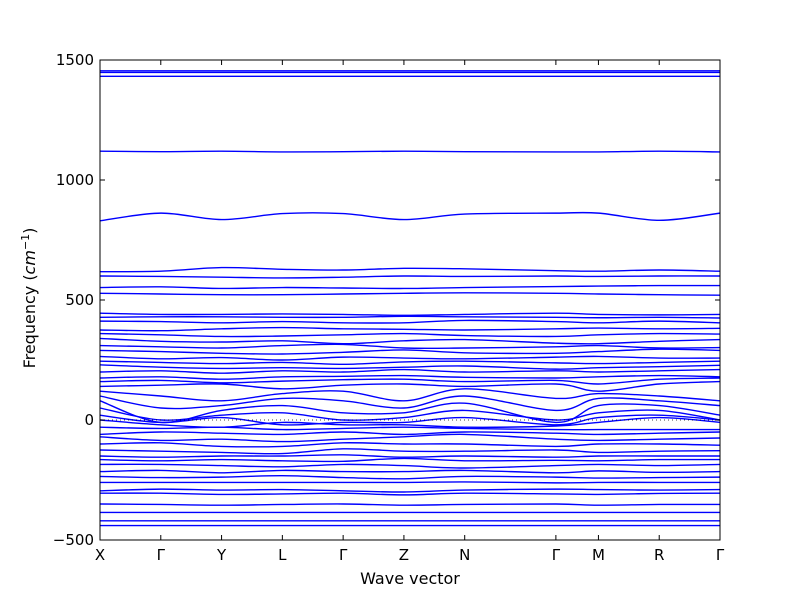 The height and width of the screenshot is (600, 800). What do you see at coordinates (29, 262) in the screenshot?
I see `y-axis-label-unit: cm` at bounding box center [29, 262].